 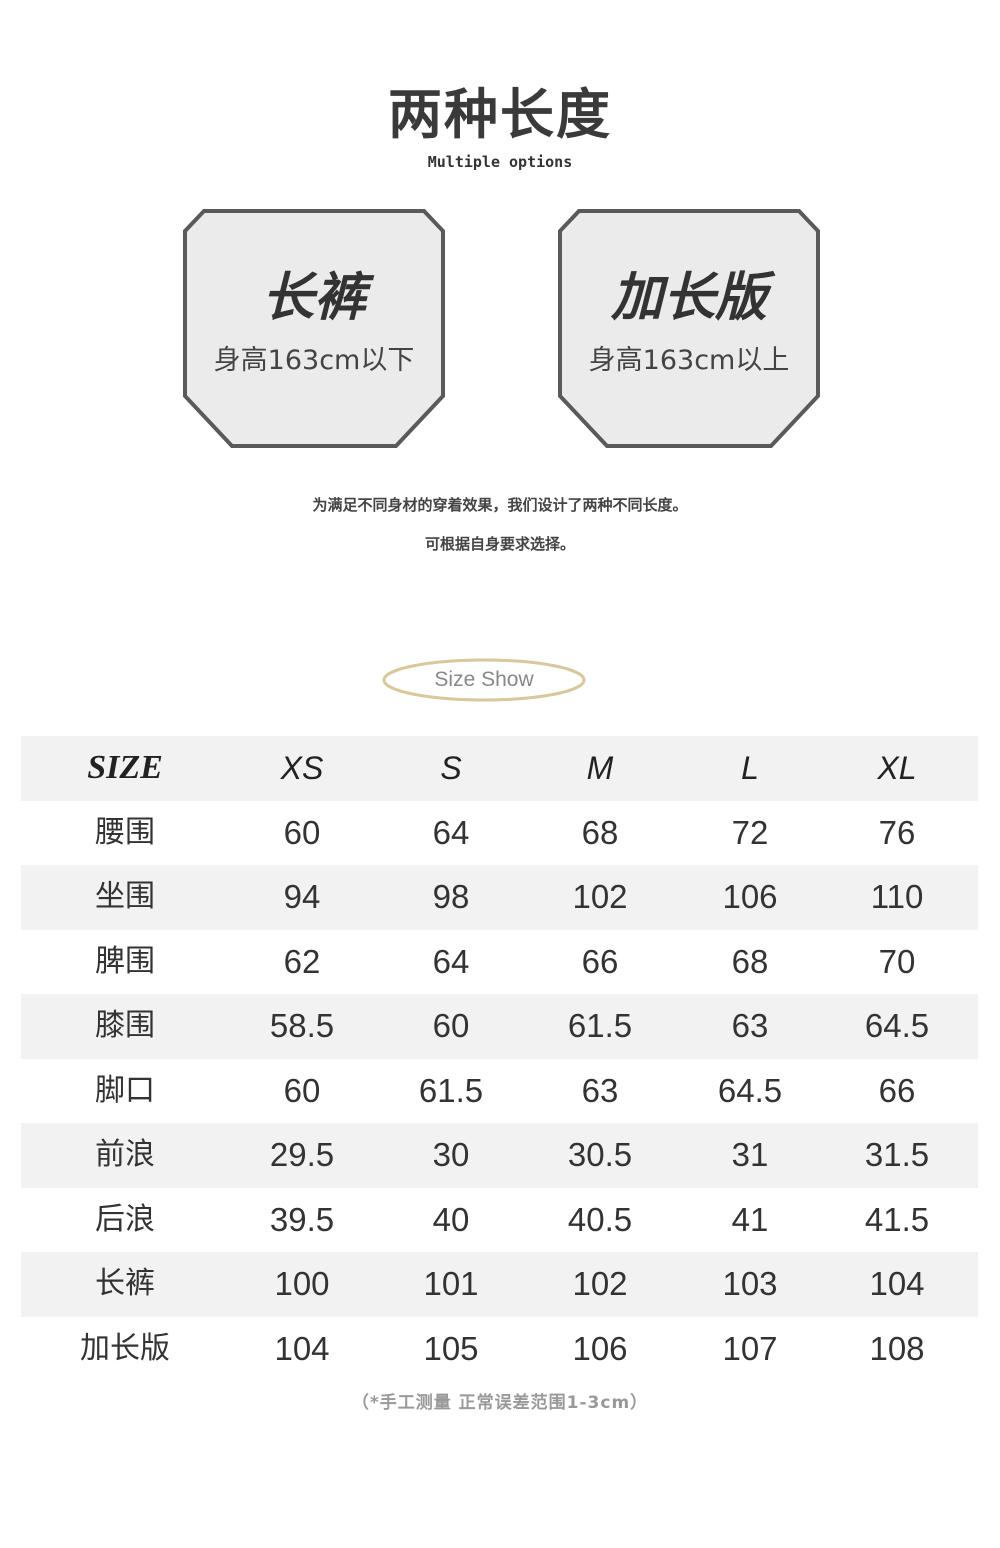 I want to click on table-cell: 41, so click(x=750, y=1219).